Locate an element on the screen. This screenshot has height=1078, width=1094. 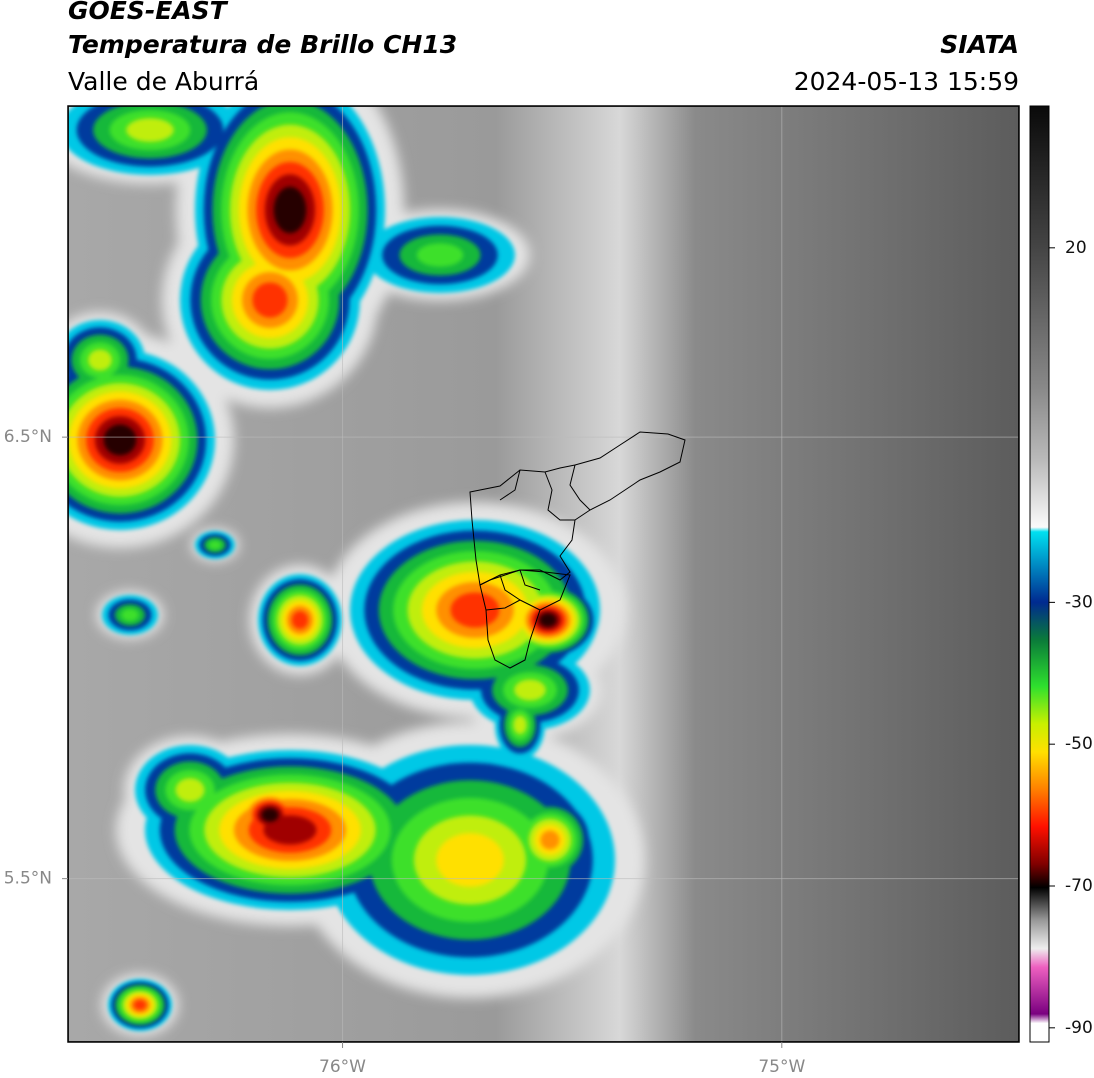
region: Valle de Aburrá is located at coordinates (163, 81).